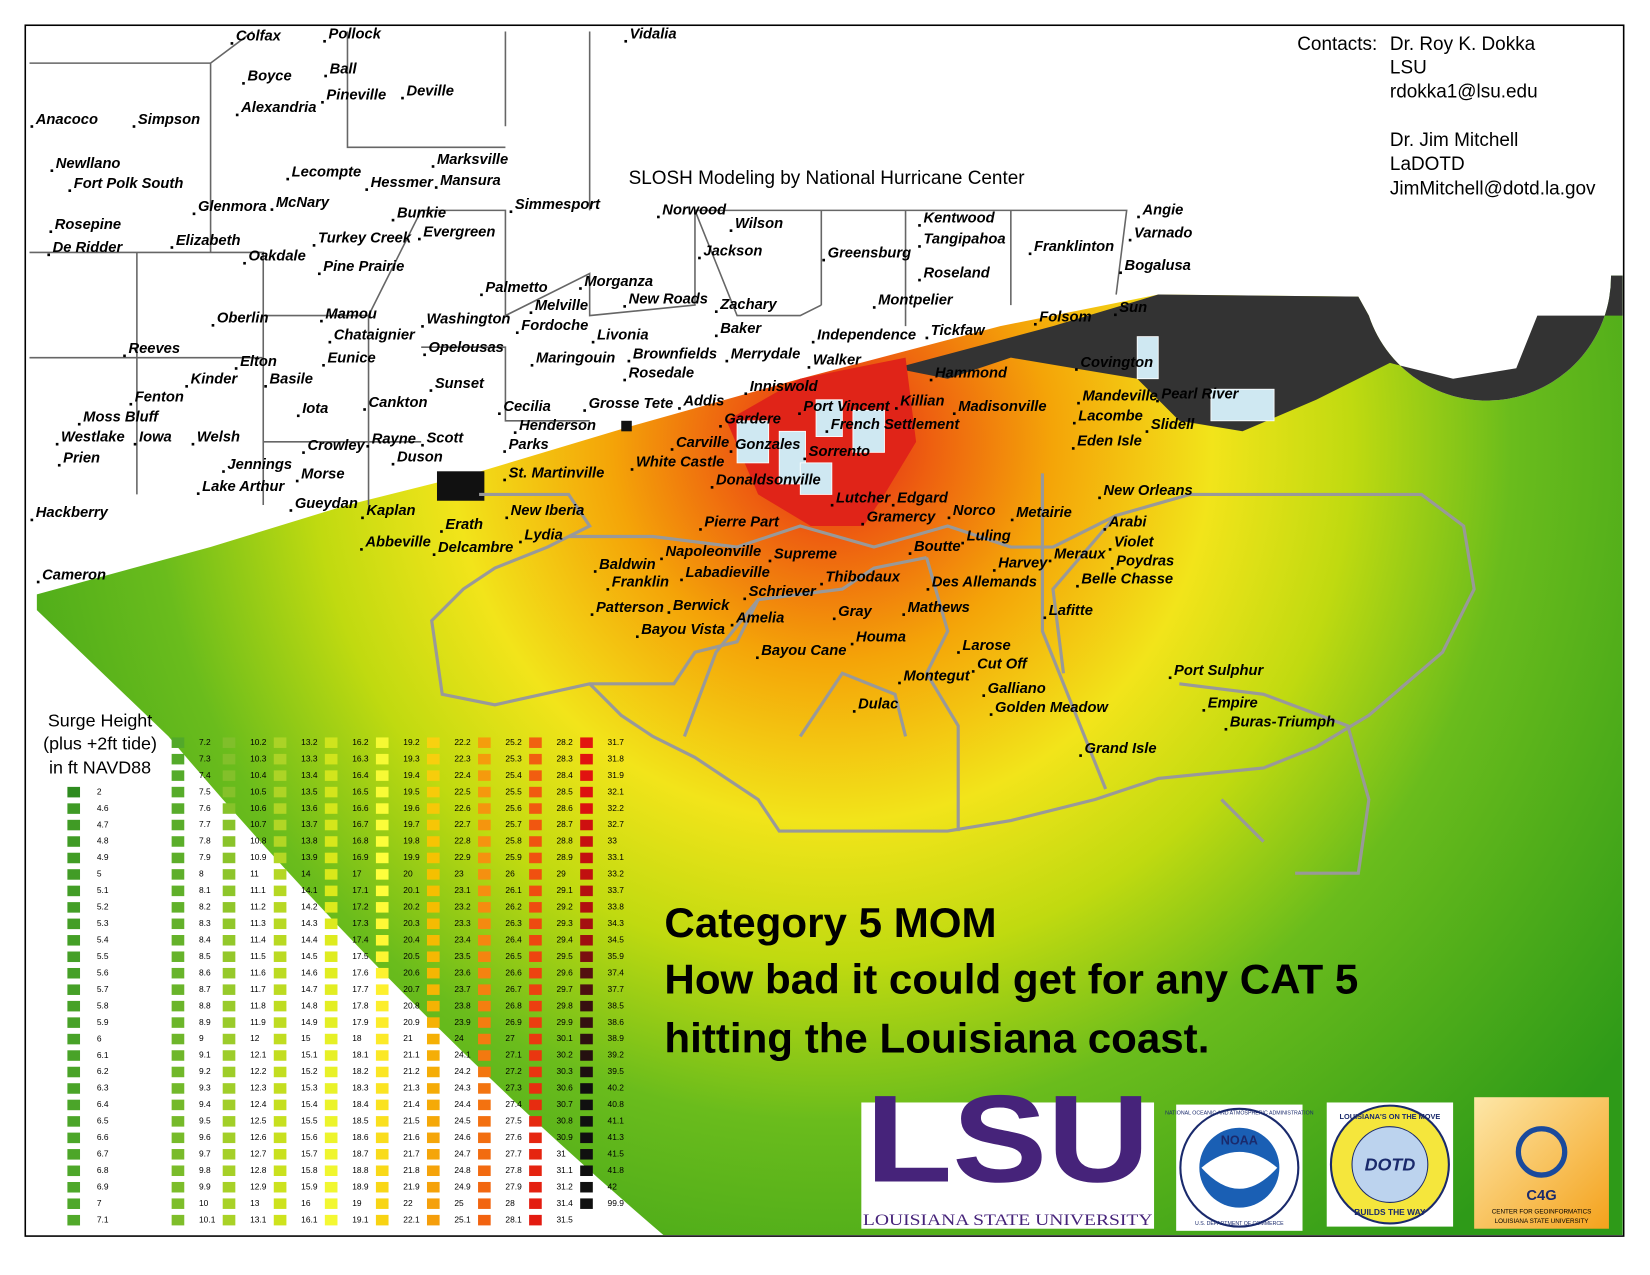 Image resolution: width=1650 pixels, height=1275 pixels. What do you see at coordinates (668, 300) in the screenshot?
I see `place-label: New Roads` at bounding box center [668, 300].